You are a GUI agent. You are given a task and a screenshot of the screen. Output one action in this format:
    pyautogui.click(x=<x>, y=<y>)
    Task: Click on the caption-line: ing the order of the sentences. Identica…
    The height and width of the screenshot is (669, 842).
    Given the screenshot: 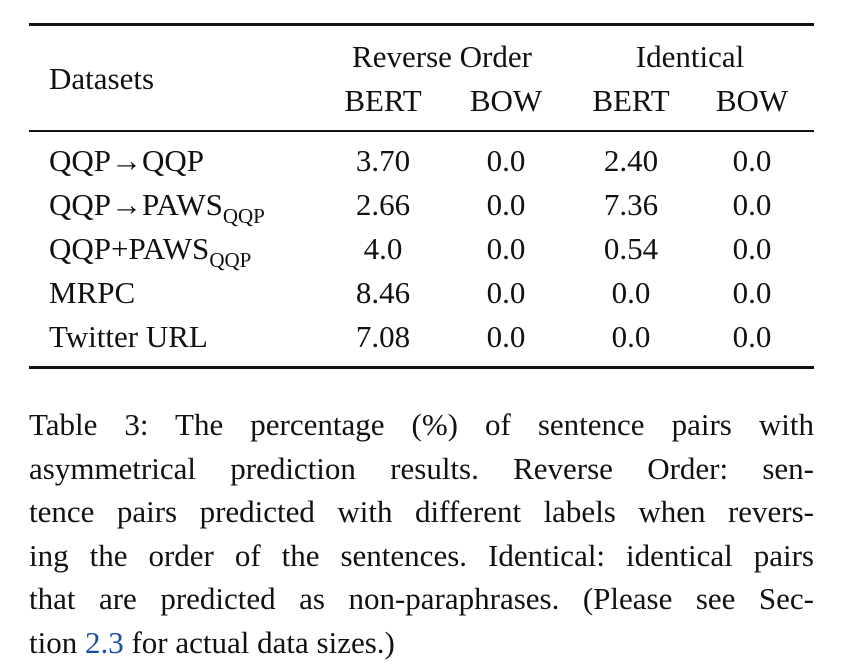 What is the action you would take?
    pyautogui.click(x=421, y=555)
    